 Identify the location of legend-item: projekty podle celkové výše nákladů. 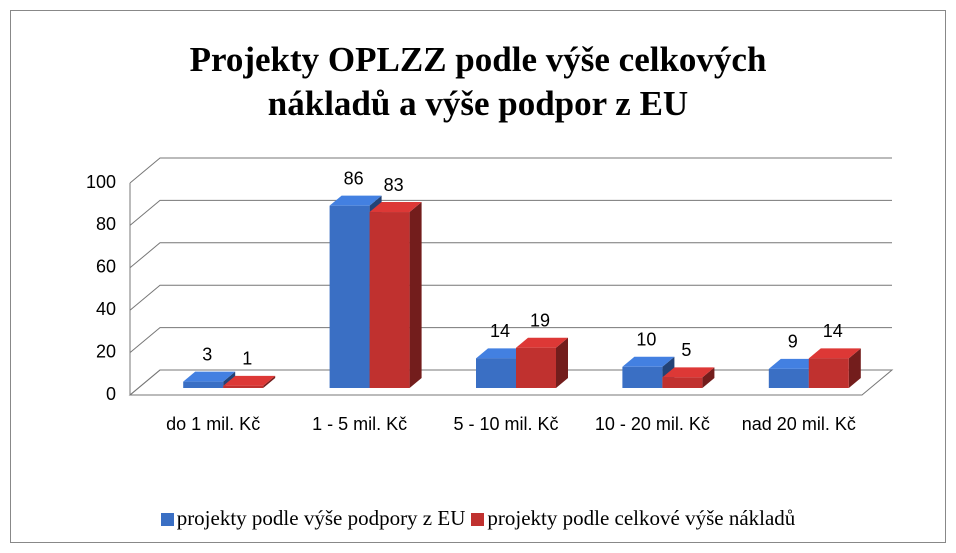
(633, 518).